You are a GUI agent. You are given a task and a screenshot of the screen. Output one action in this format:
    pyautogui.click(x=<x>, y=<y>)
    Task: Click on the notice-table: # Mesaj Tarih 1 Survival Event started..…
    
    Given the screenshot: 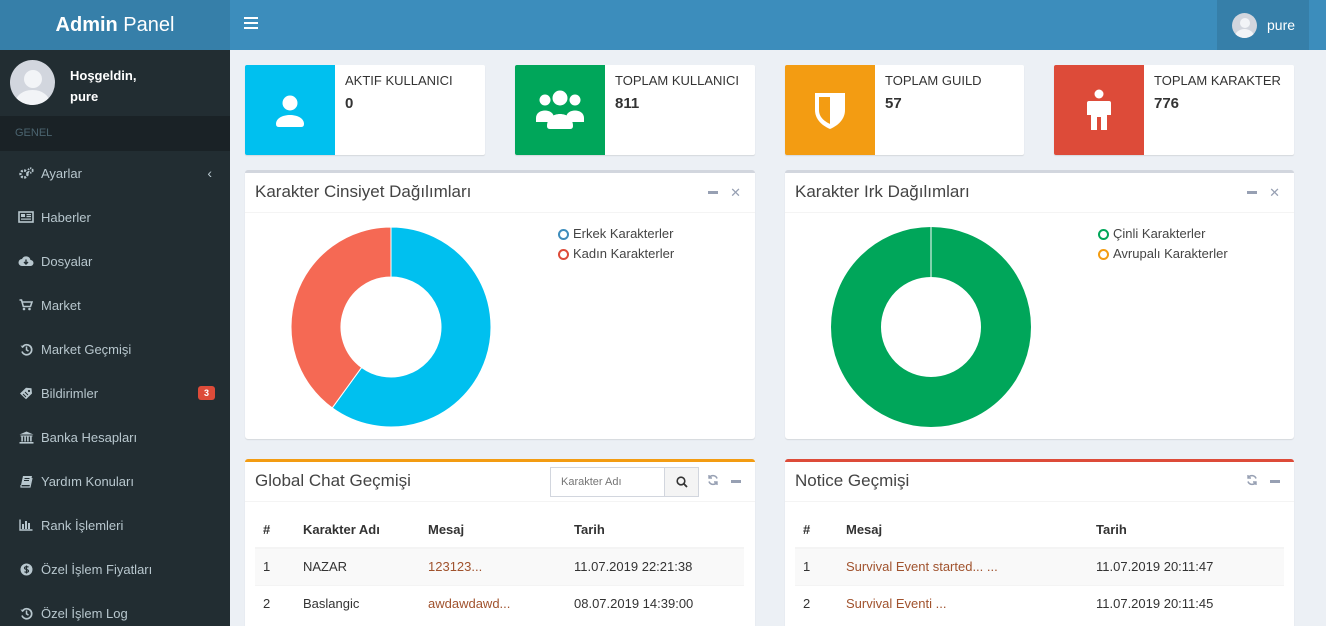 What is the action you would take?
    pyautogui.click(x=1039, y=567)
    